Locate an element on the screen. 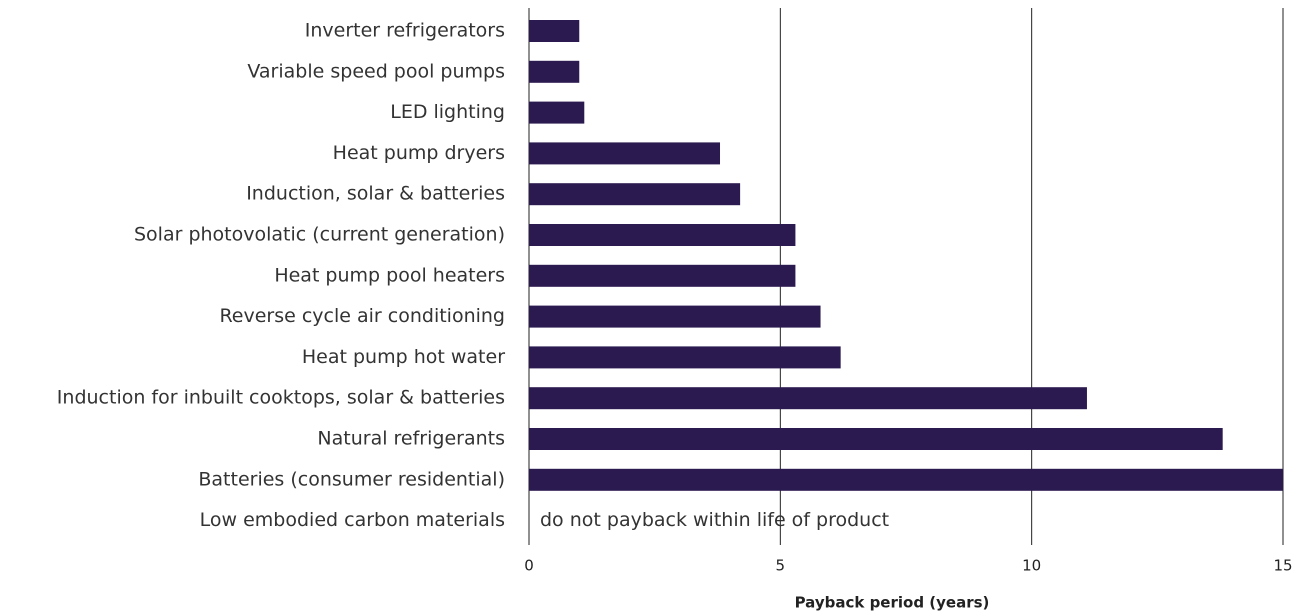 Image resolution: width=1304 pixels, height=613 pixels. y-tick-label: Batteries (consumer residential) is located at coordinates (351, 479).